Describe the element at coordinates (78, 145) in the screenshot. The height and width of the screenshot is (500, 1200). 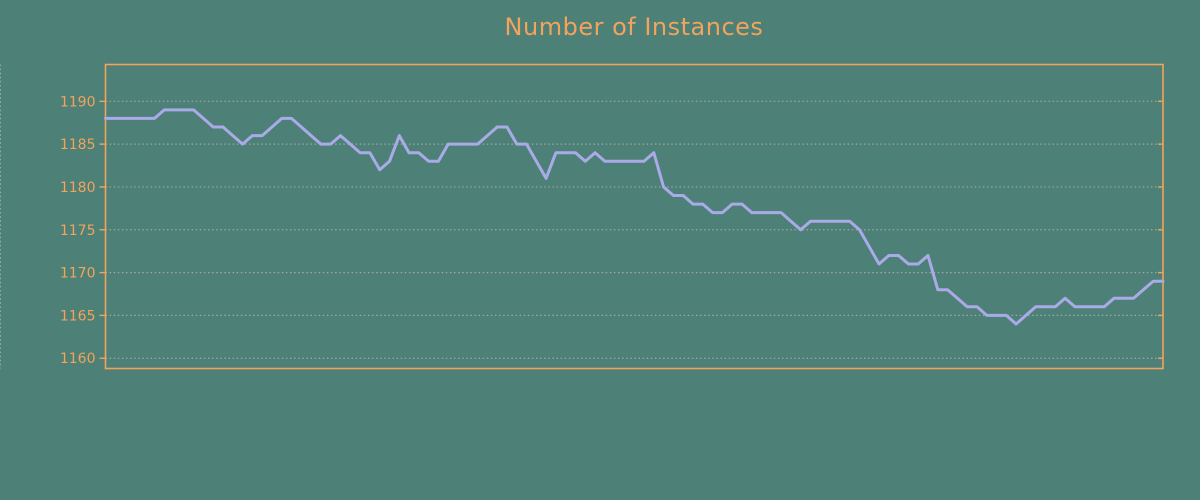
I see `y-tick-label: 1185` at that location.